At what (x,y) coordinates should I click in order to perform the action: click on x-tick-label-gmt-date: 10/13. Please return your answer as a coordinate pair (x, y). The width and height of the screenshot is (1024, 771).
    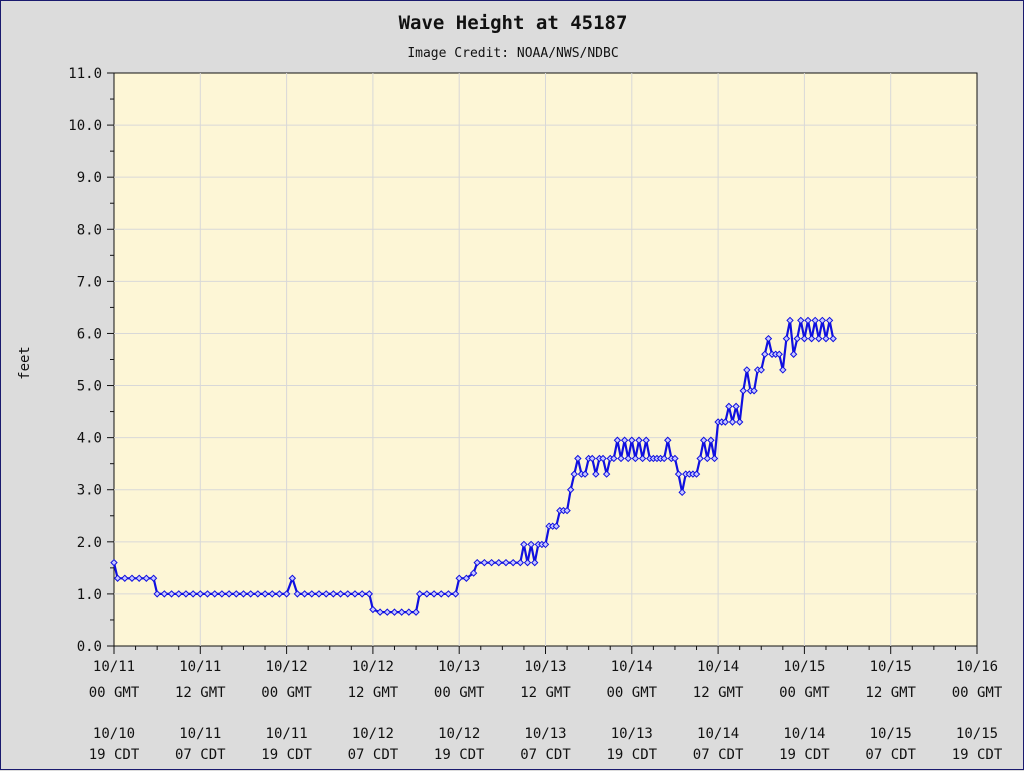
    Looking at the image, I should click on (459, 667).